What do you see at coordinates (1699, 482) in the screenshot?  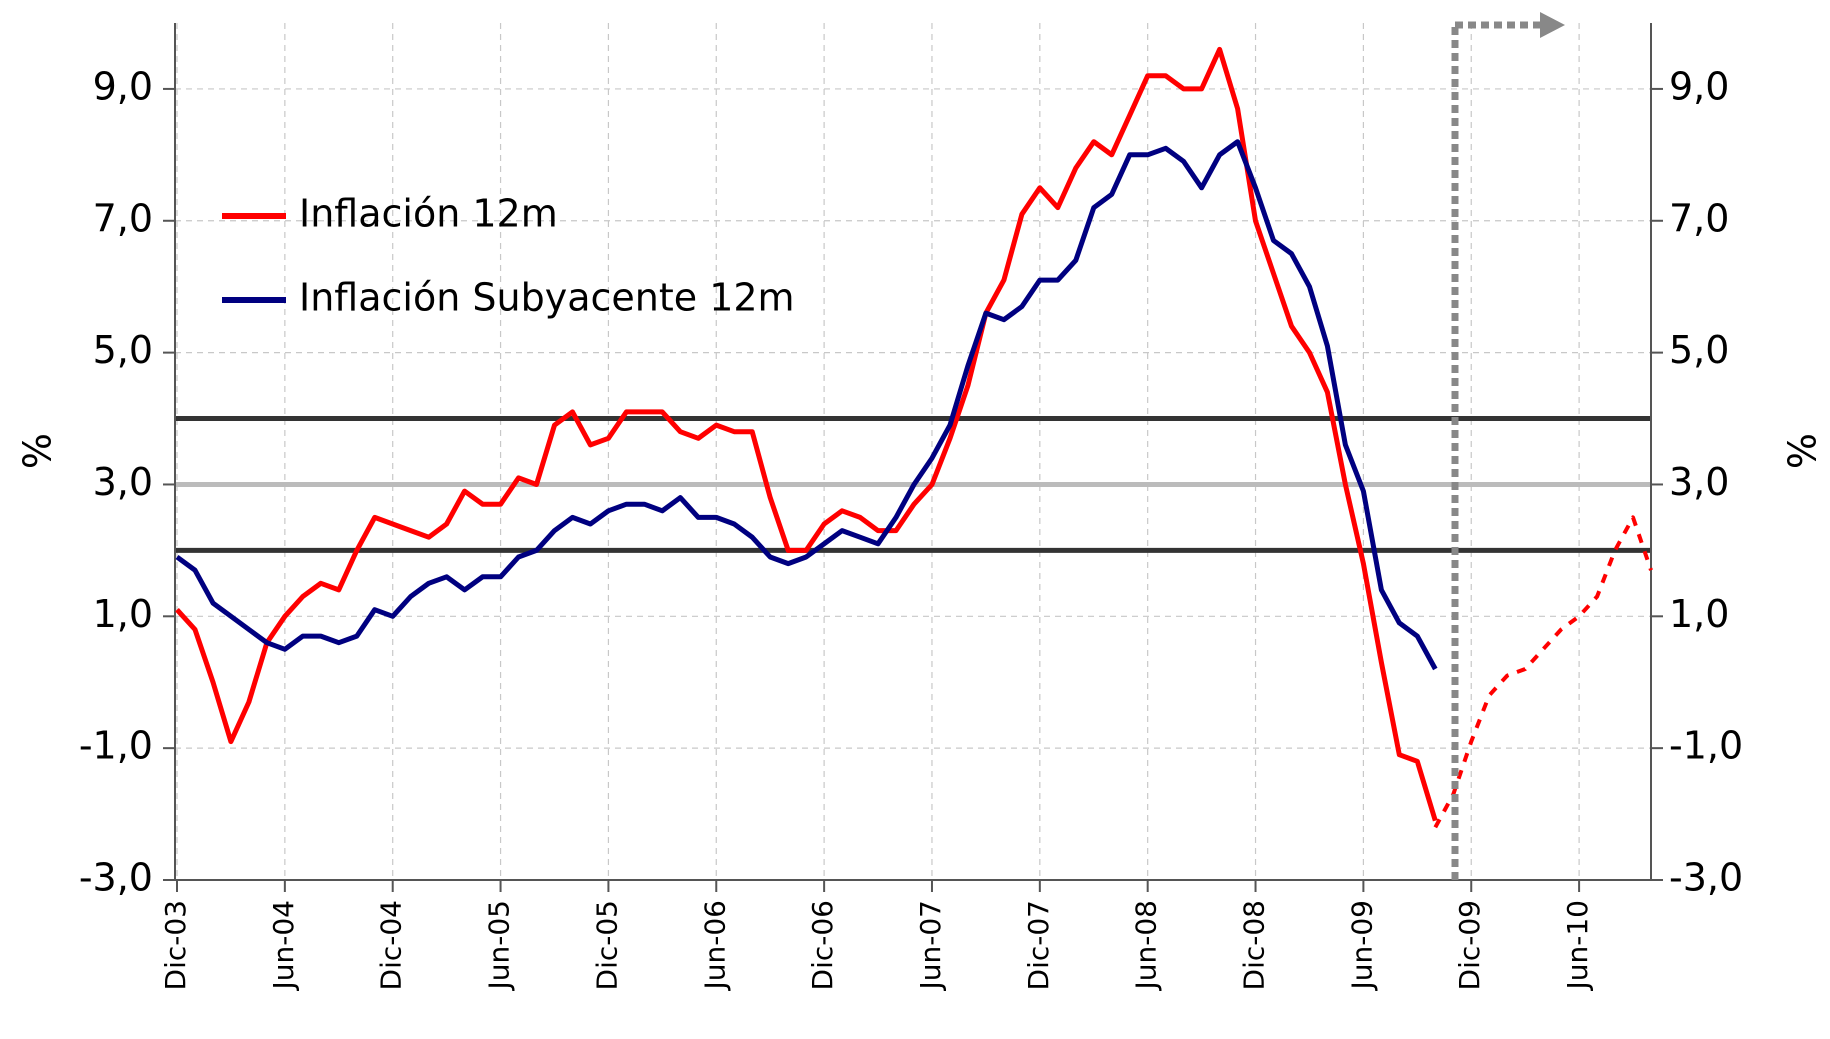 I see `y2-tick-label: 3,0` at bounding box center [1699, 482].